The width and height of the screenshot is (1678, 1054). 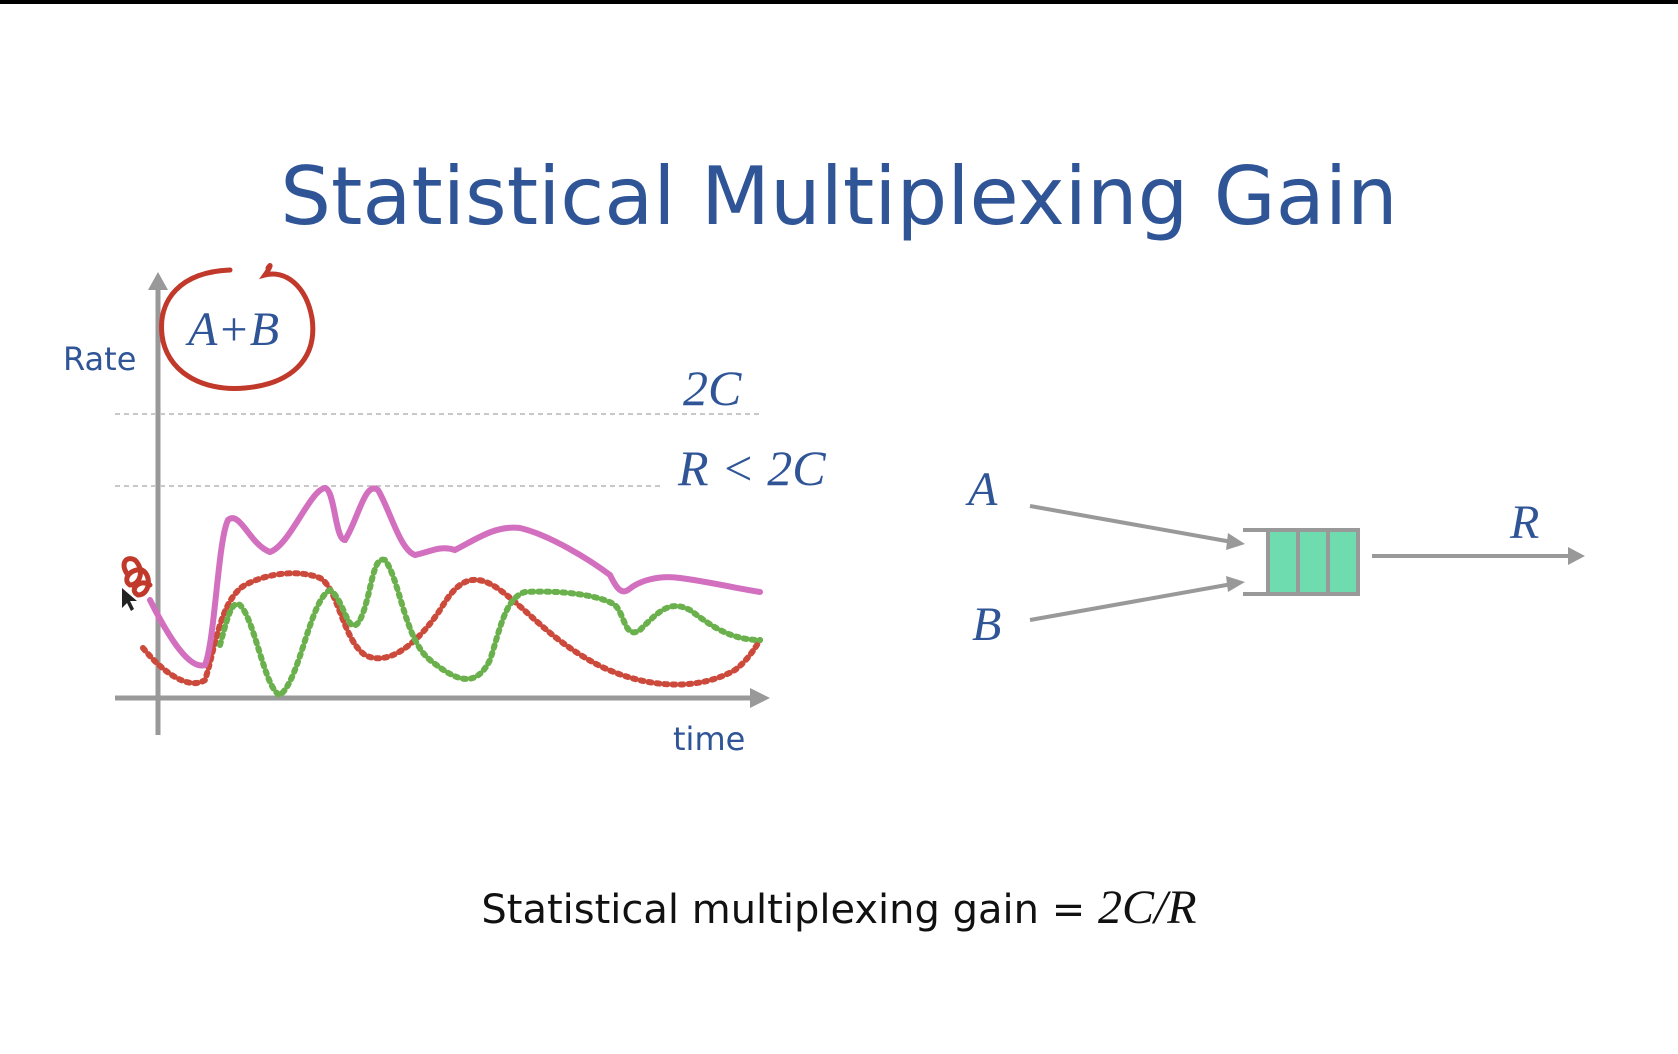 I want to click on footer-formula: Statistical multiplexing gain = 2C/R, so click(x=839, y=907).